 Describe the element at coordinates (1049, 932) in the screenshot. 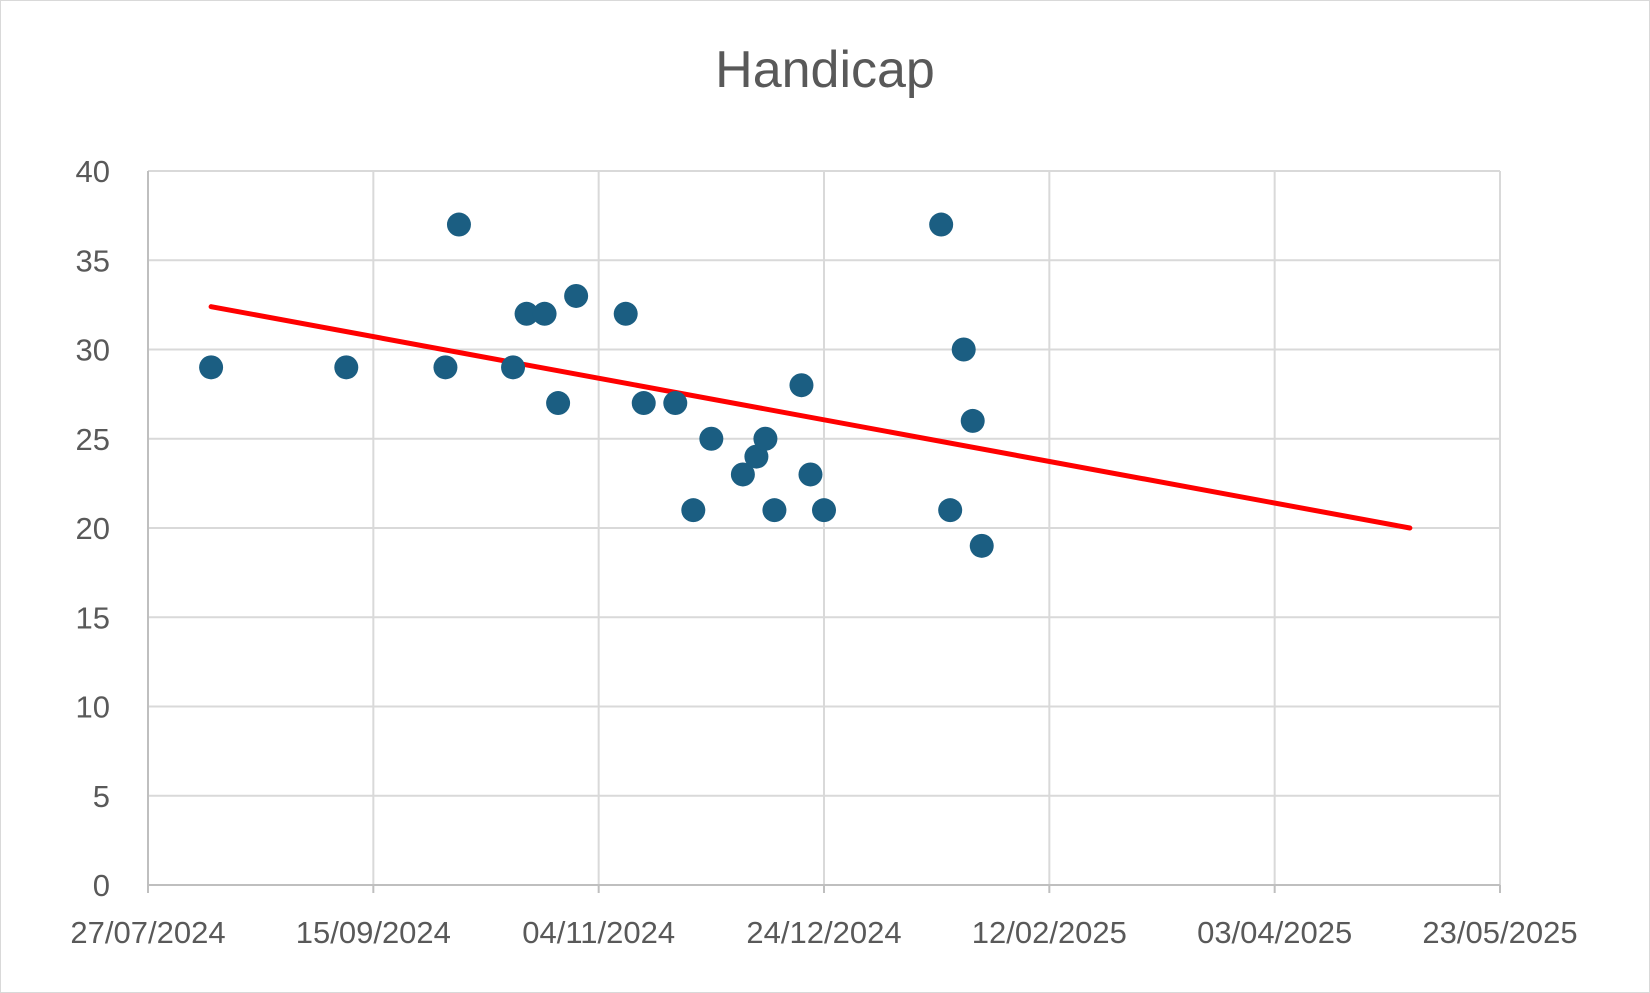

I see `x-tick-label: 12/02/2025` at that location.